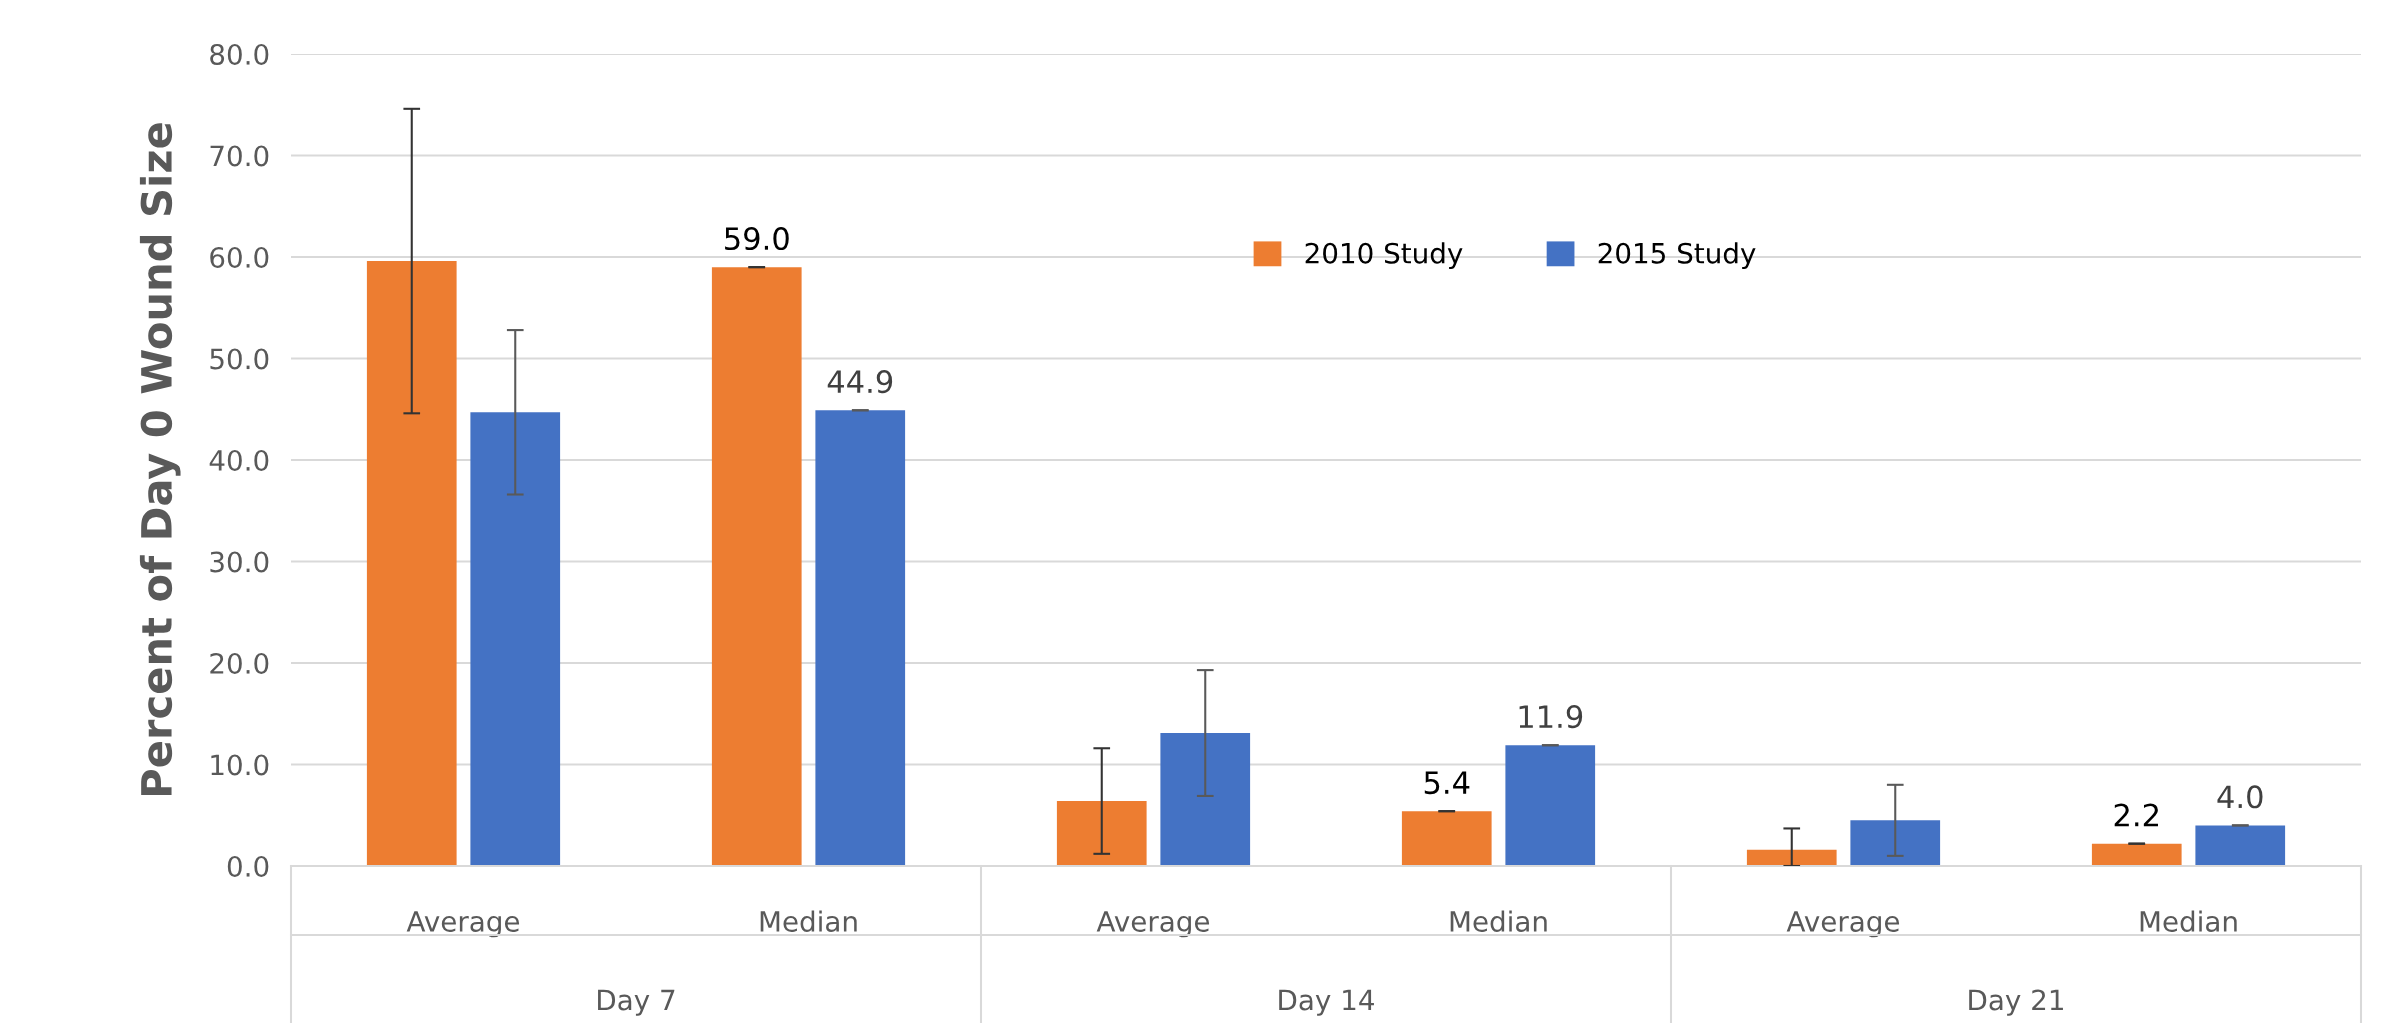 Image resolution: width=2404 pixels, height=1023 pixels. I want to click on data-label: 5.4, so click(1447, 783).